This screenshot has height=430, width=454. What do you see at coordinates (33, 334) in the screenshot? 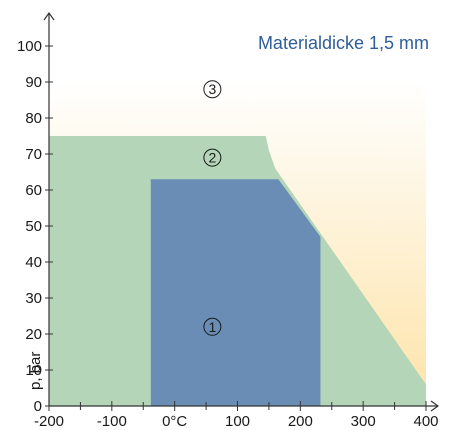
I see `y-tick-label: 20` at bounding box center [33, 334].